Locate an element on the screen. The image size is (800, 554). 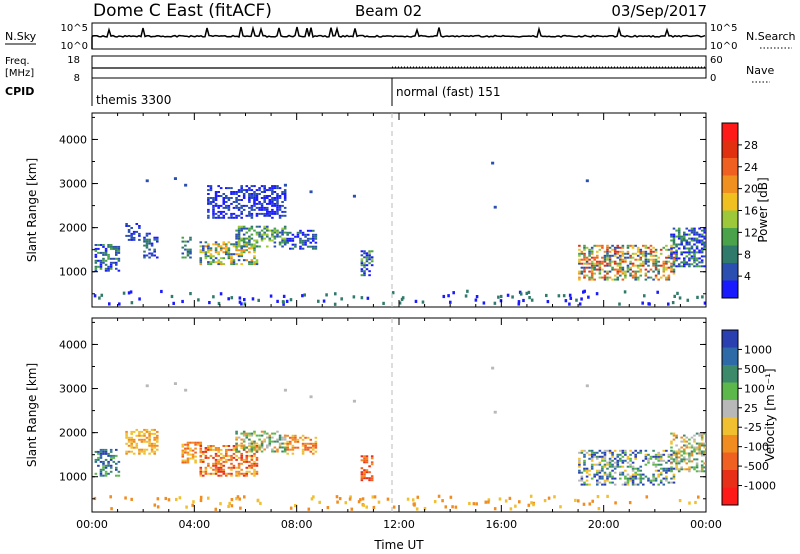
x-tick-labels: 00:00 04:00 08:00 12:00 16:00 20:00 00:00 is located at coordinates (399, 524).